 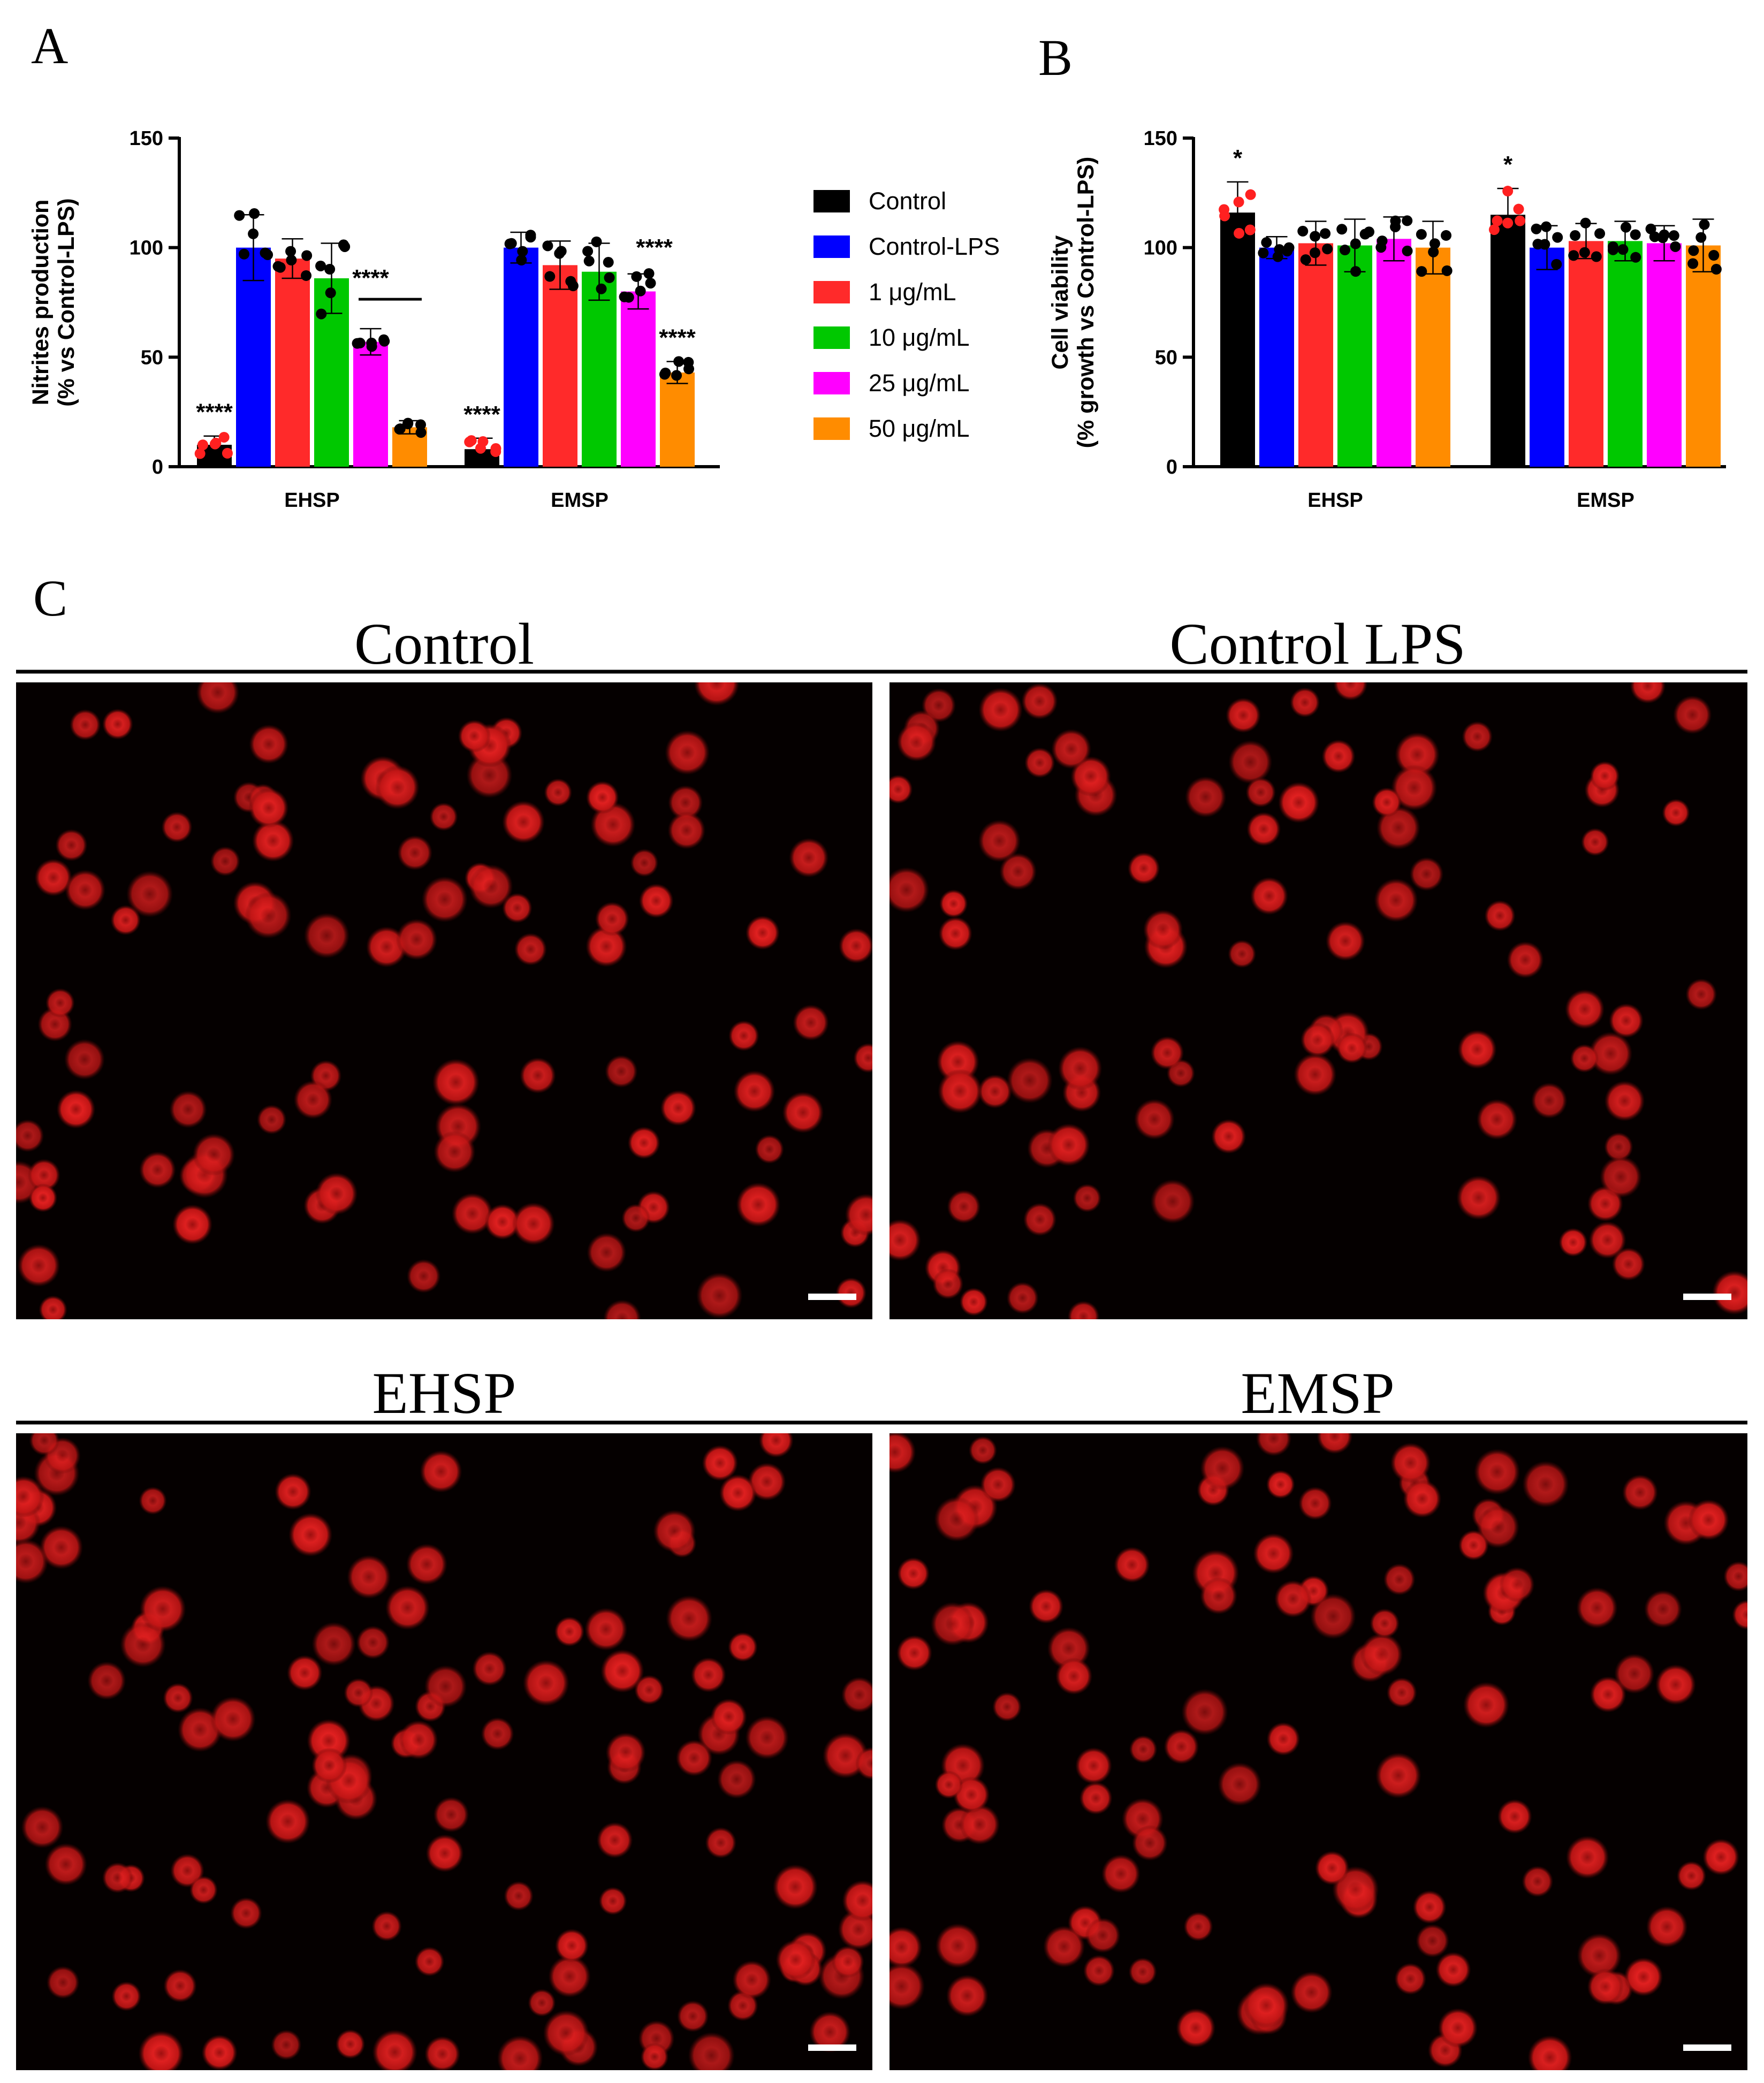 What do you see at coordinates (1055, 57) in the screenshot?
I see `panel-letter-b: B` at bounding box center [1055, 57].